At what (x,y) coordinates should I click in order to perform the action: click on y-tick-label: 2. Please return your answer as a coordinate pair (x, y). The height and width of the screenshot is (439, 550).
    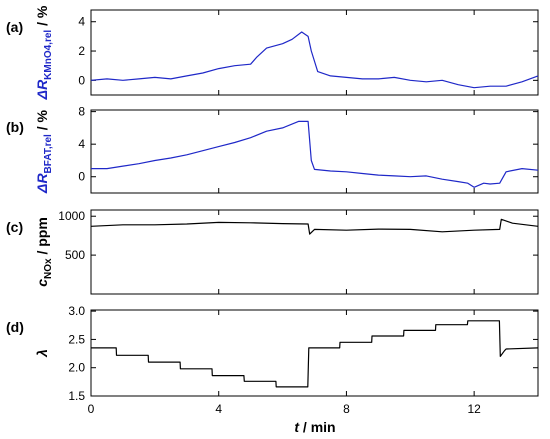
    Looking at the image, I should click on (81, 51).